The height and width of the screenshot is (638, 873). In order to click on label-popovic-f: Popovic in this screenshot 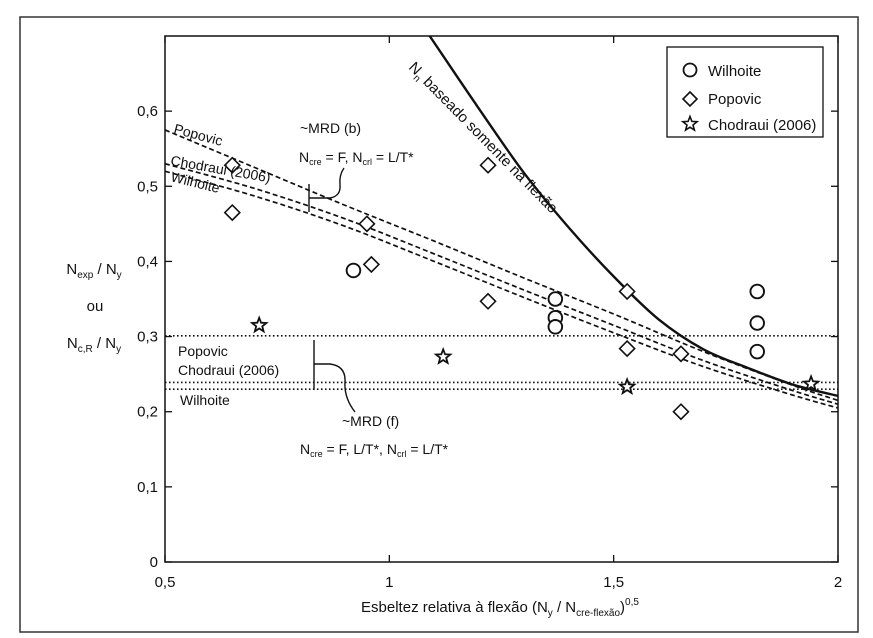, I will do `click(203, 351)`.